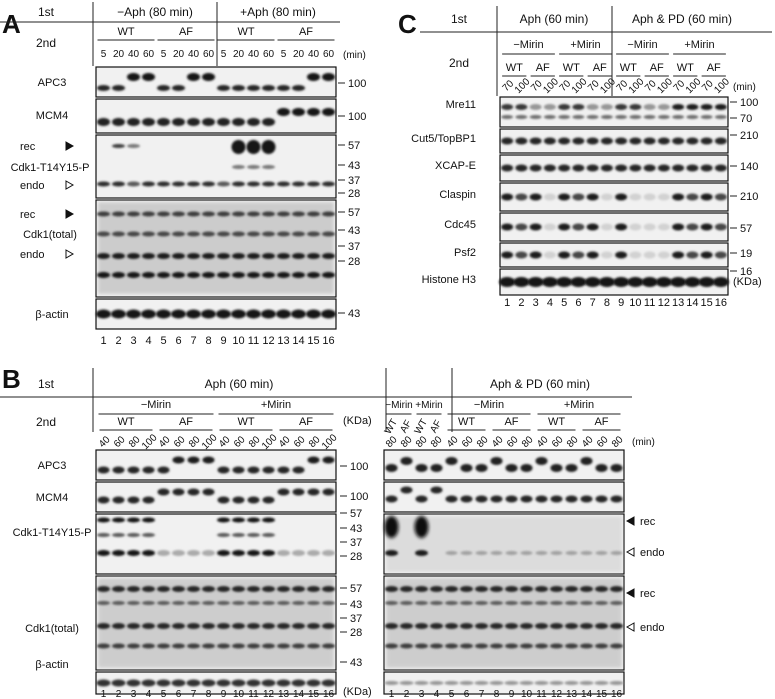 The width and height of the screenshot is (775, 699). What do you see at coordinates (356, 543) in the screenshot?
I see `mw-label: 37` at bounding box center [356, 543].